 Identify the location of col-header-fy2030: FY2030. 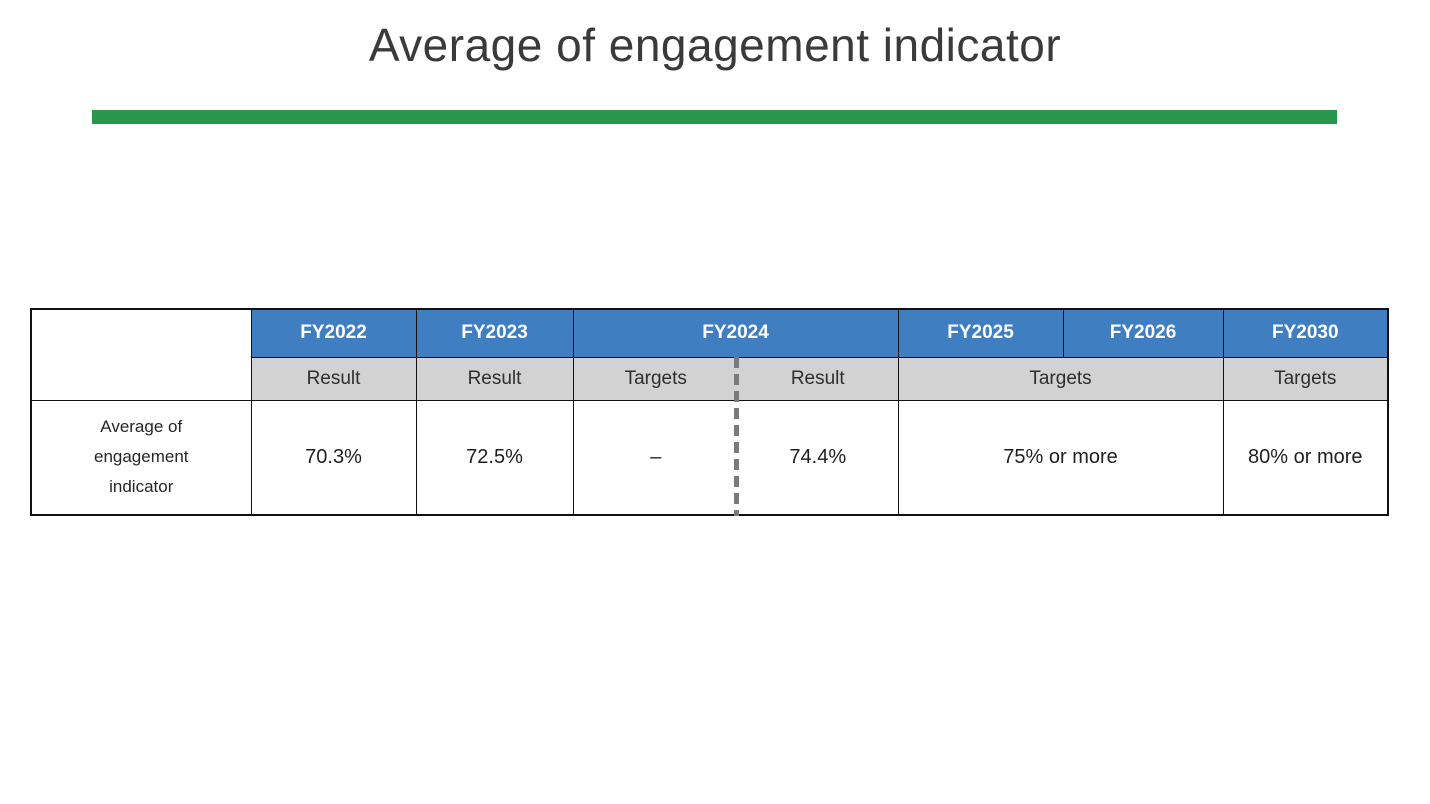
(1305, 333).